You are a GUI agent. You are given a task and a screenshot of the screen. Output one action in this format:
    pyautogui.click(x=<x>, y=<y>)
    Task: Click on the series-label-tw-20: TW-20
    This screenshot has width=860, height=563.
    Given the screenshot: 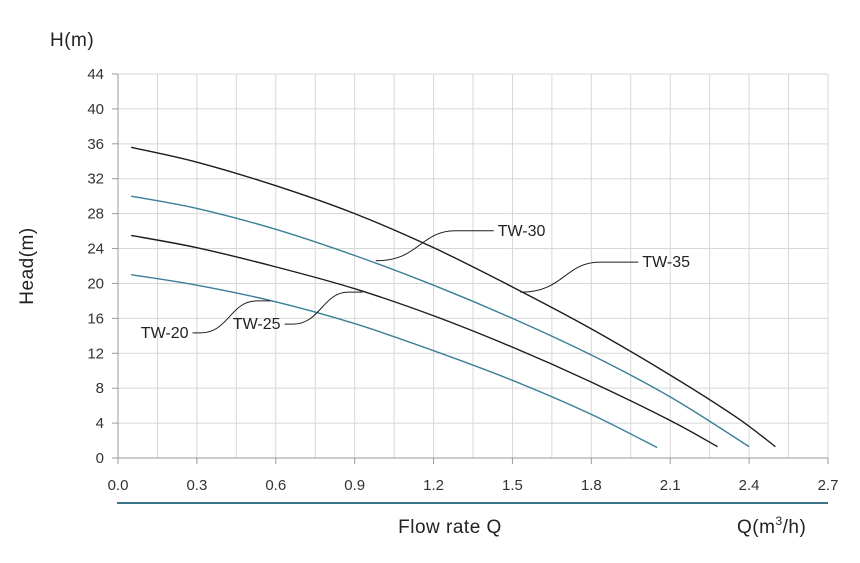 What is the action you would take?
    pyautogui.click(x=165, y=333)
    